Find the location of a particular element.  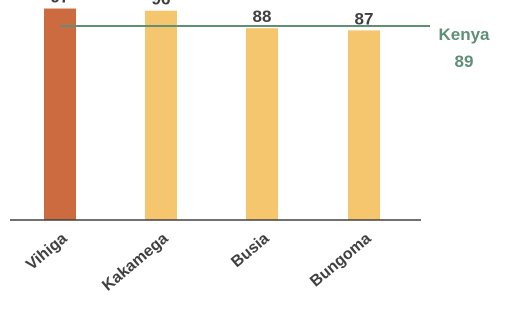

reference-line-value-label: 89 is located at coordinates (464, 61).